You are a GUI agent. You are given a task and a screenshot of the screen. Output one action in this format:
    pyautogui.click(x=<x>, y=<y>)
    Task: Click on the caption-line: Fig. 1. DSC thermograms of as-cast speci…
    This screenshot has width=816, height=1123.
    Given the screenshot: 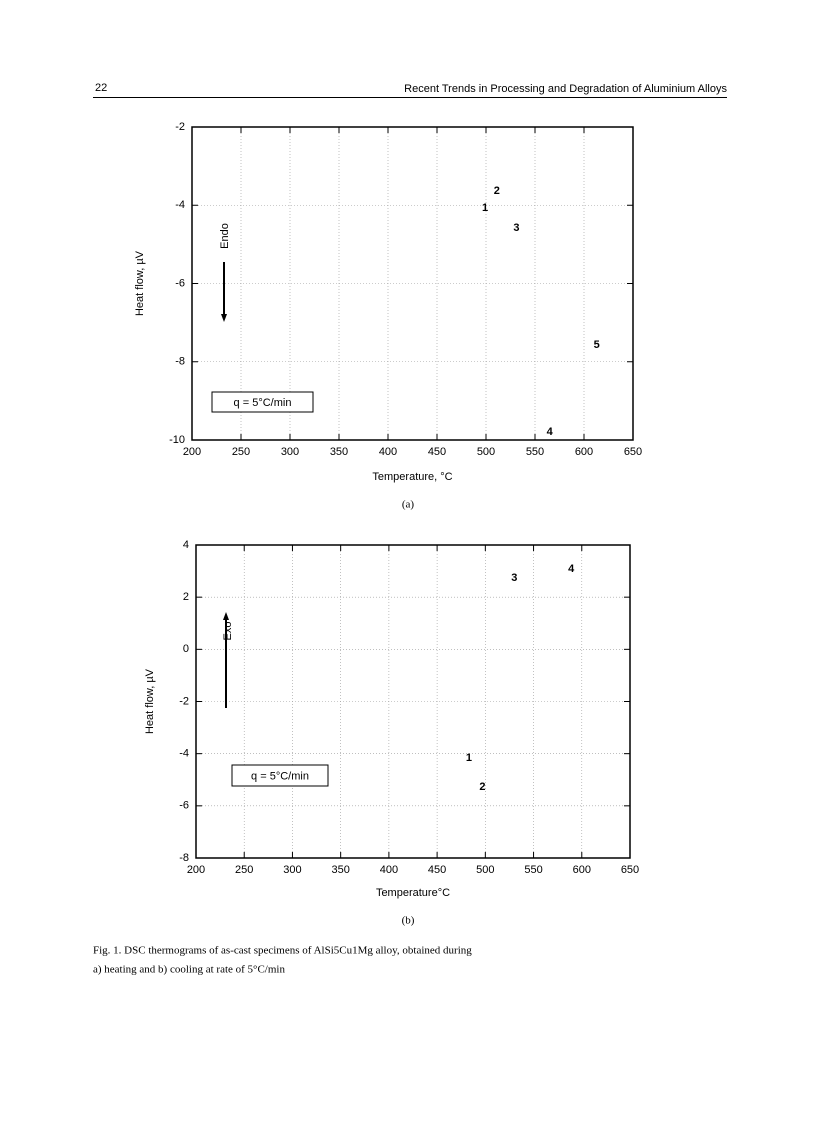 What is the action you would take?
    pyautogui.click(x=282, y=951)
    